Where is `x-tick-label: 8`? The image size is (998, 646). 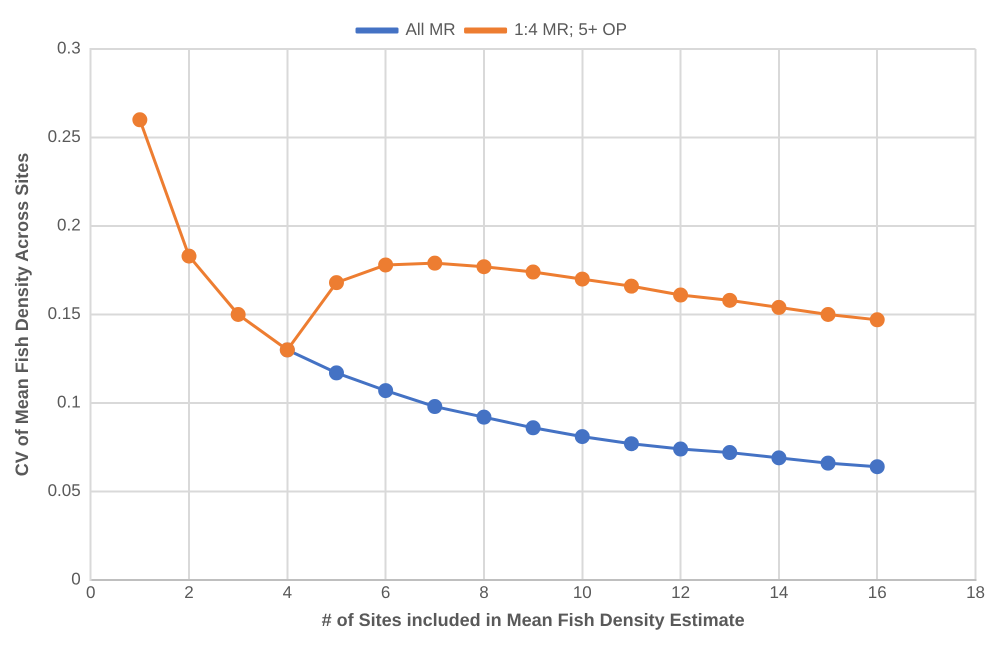 x-tick-label: 8 is located at coordinates (484, 592).